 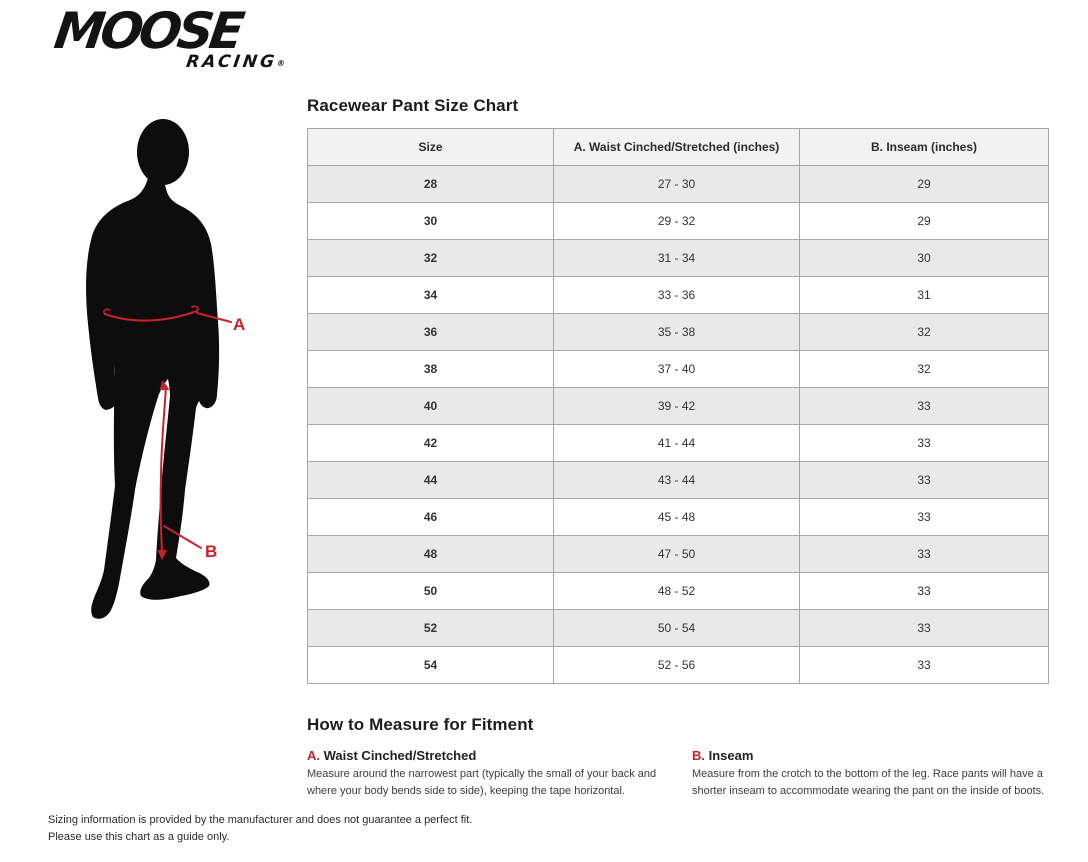 What do you see at coordinates (163, 470) in the screenshot?
I see `inseam-arrowheads-icon` at bounding box center [163, 470].